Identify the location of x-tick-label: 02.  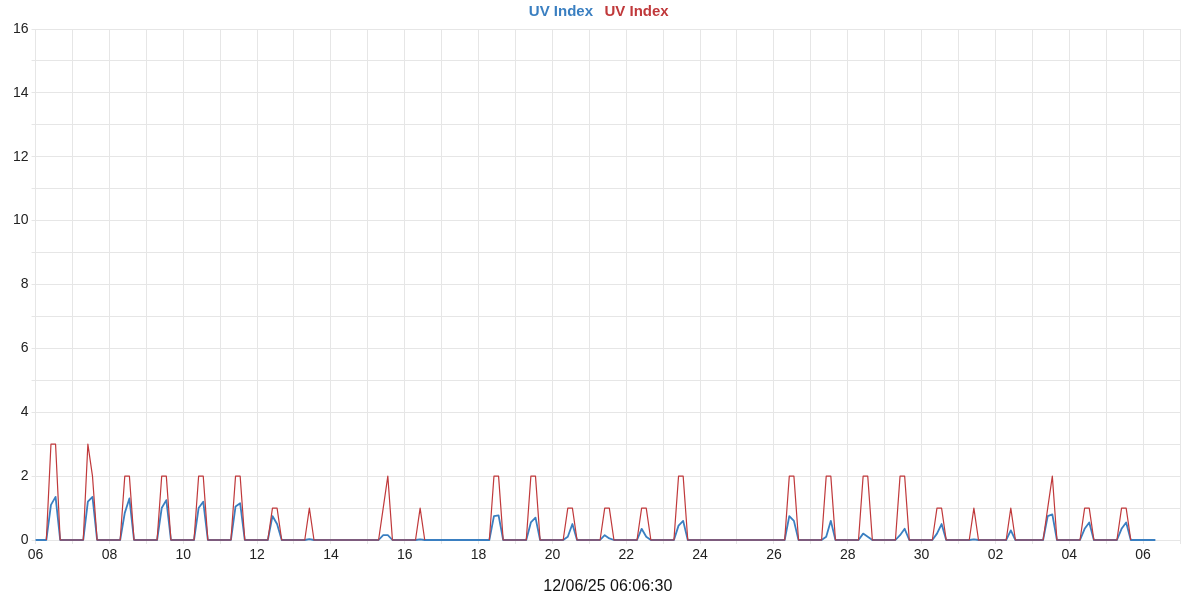
(995, 554).